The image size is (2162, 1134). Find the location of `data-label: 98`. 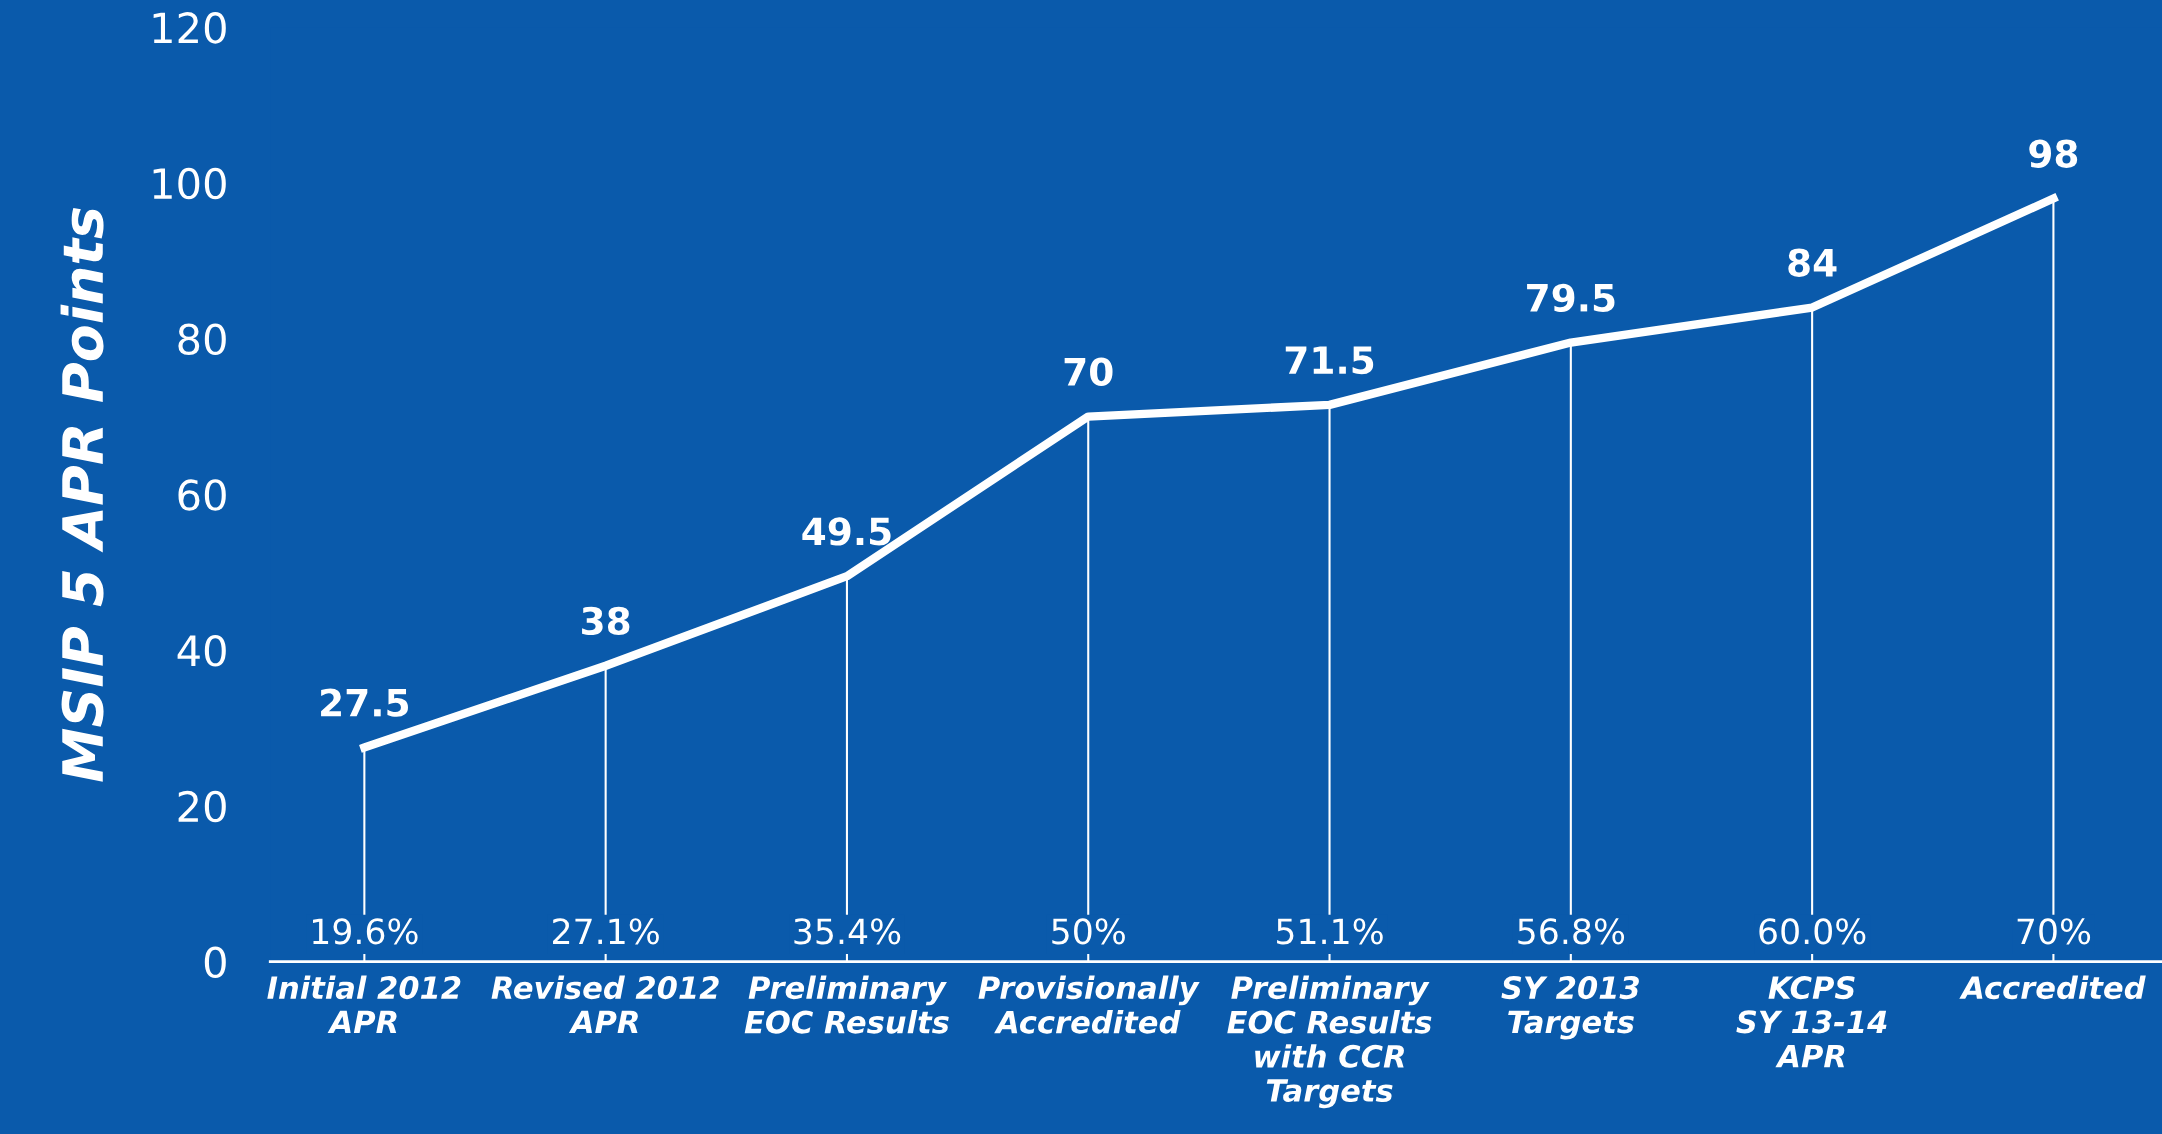

data-label: 98 is located at coordinates (2053, 153).